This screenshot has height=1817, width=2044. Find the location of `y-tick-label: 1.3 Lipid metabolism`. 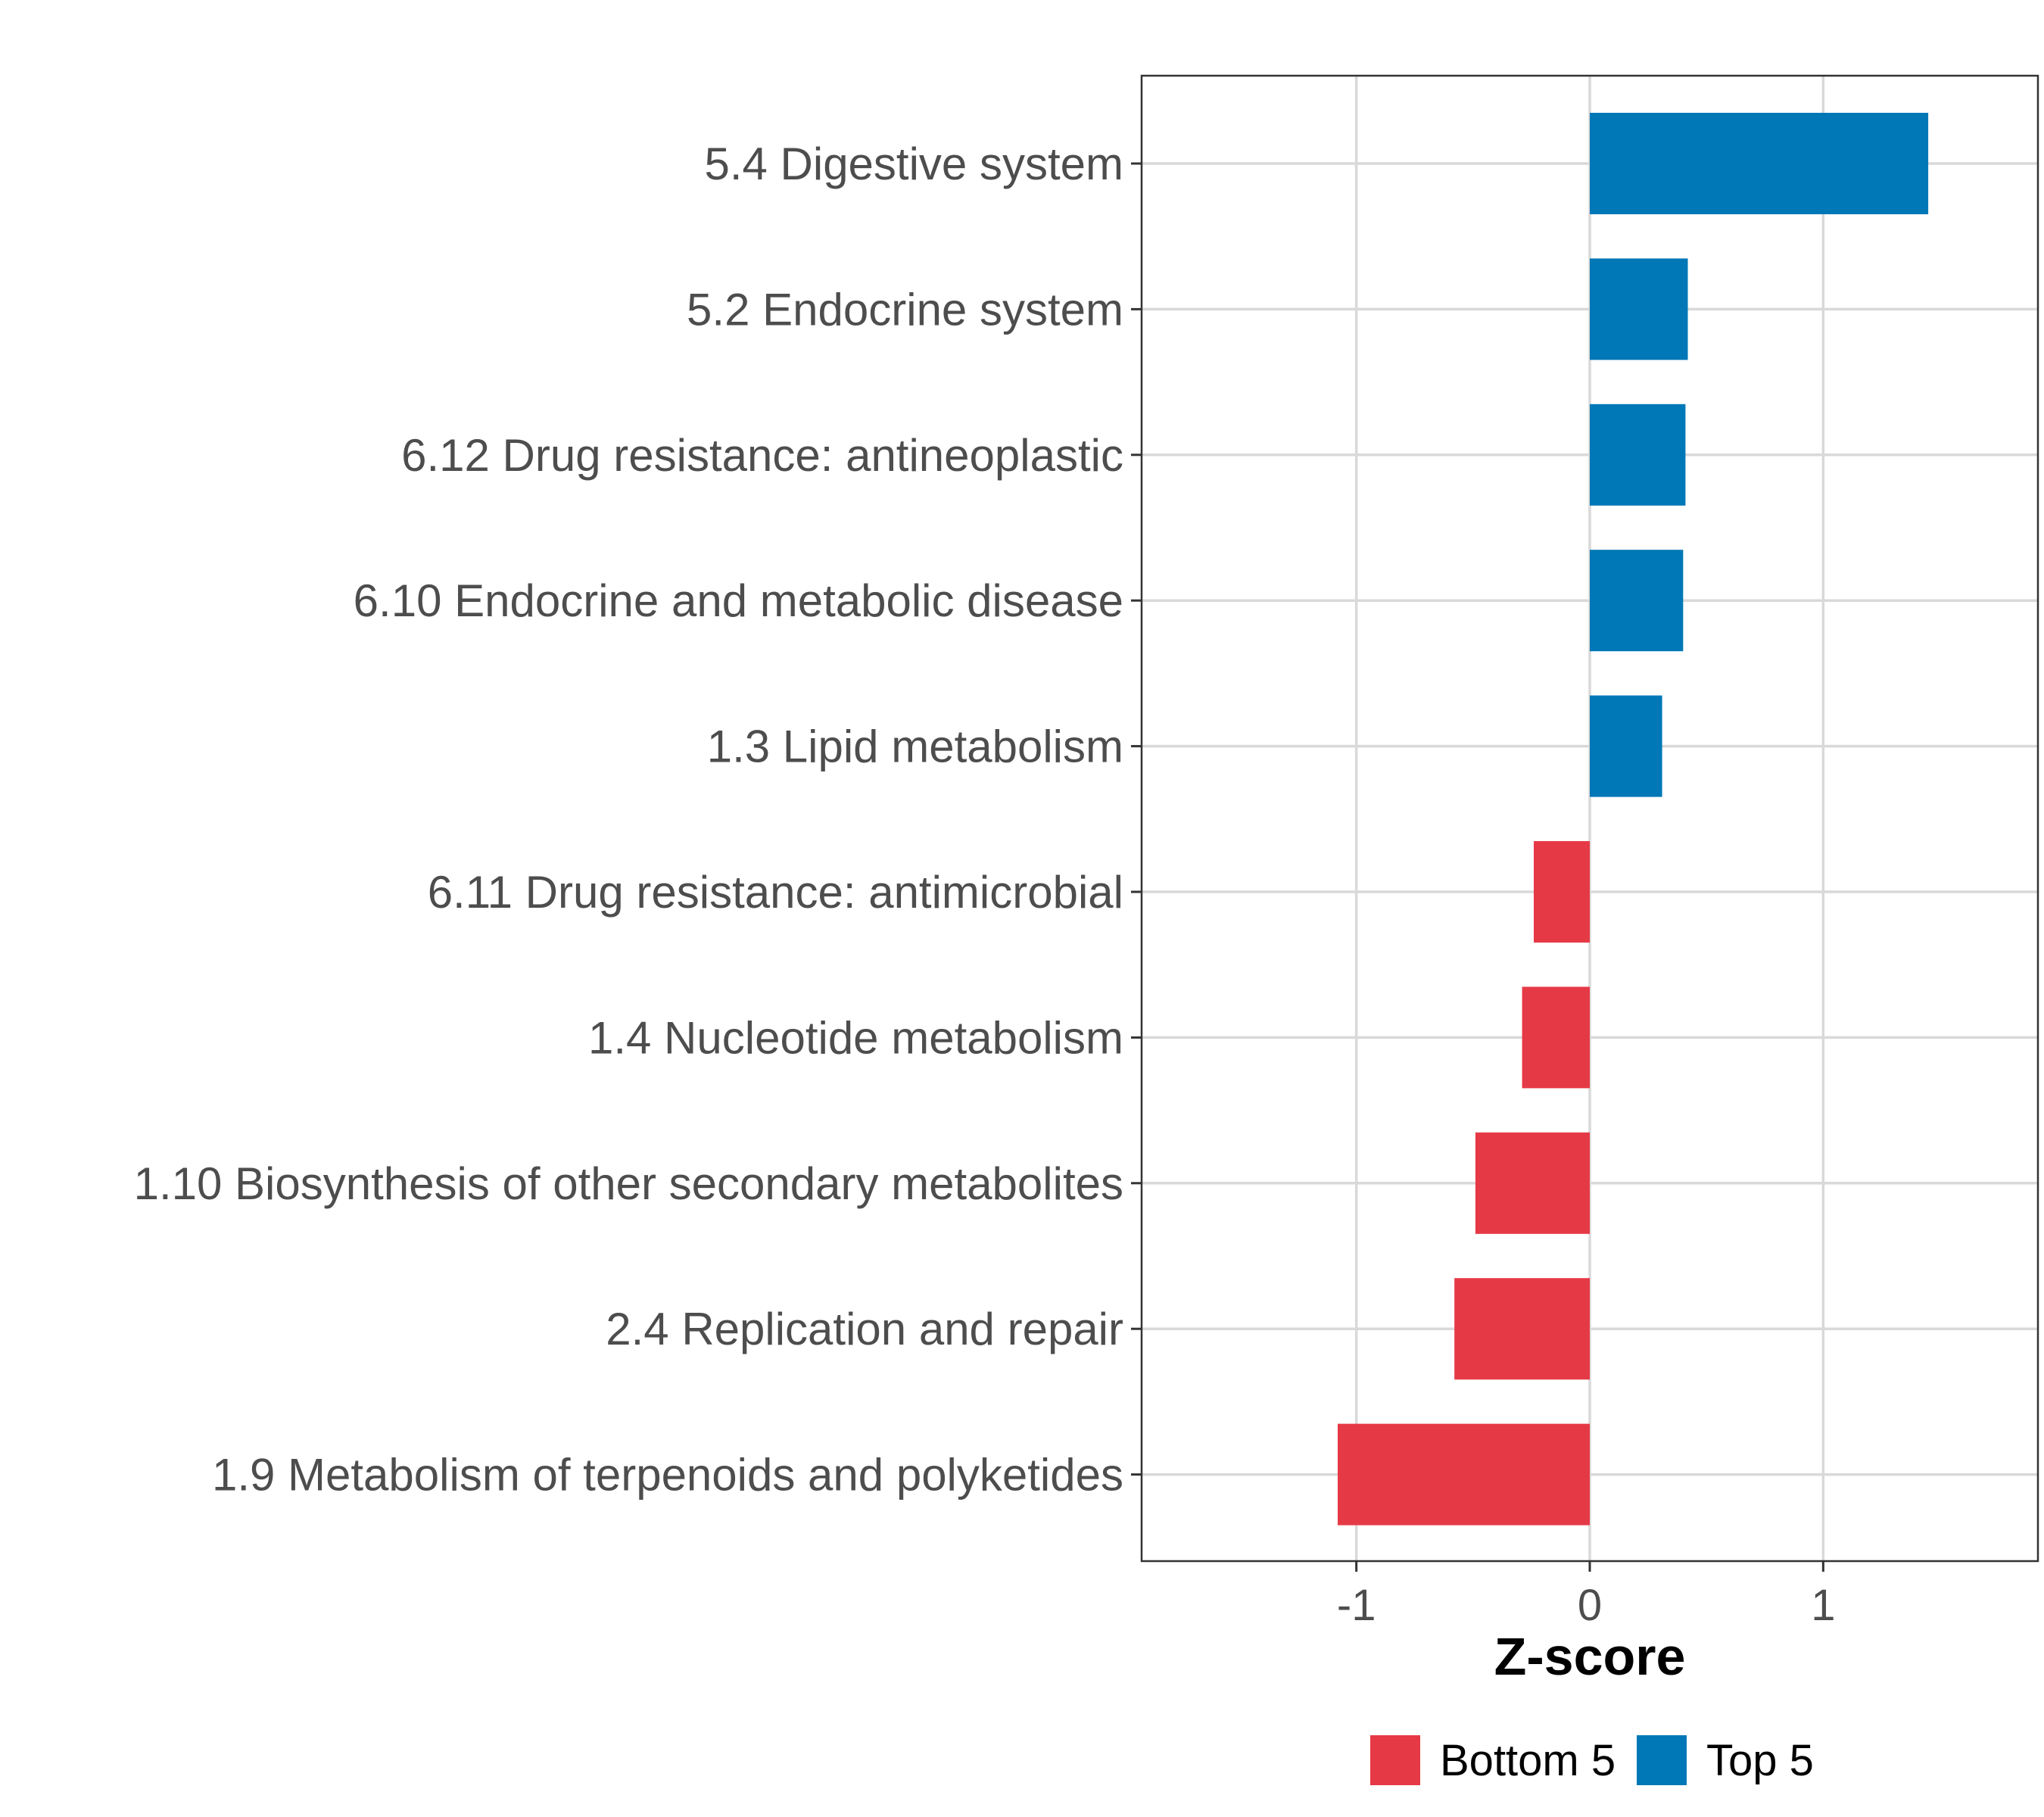

y-tick-label: 1.3 Lipid metabolism is located at coordinates (915, 747).